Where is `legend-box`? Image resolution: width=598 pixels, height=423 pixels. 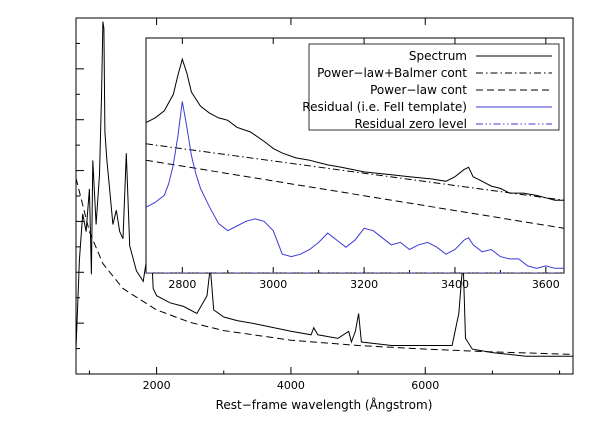 legend-box is located at coordinates (434, 87).